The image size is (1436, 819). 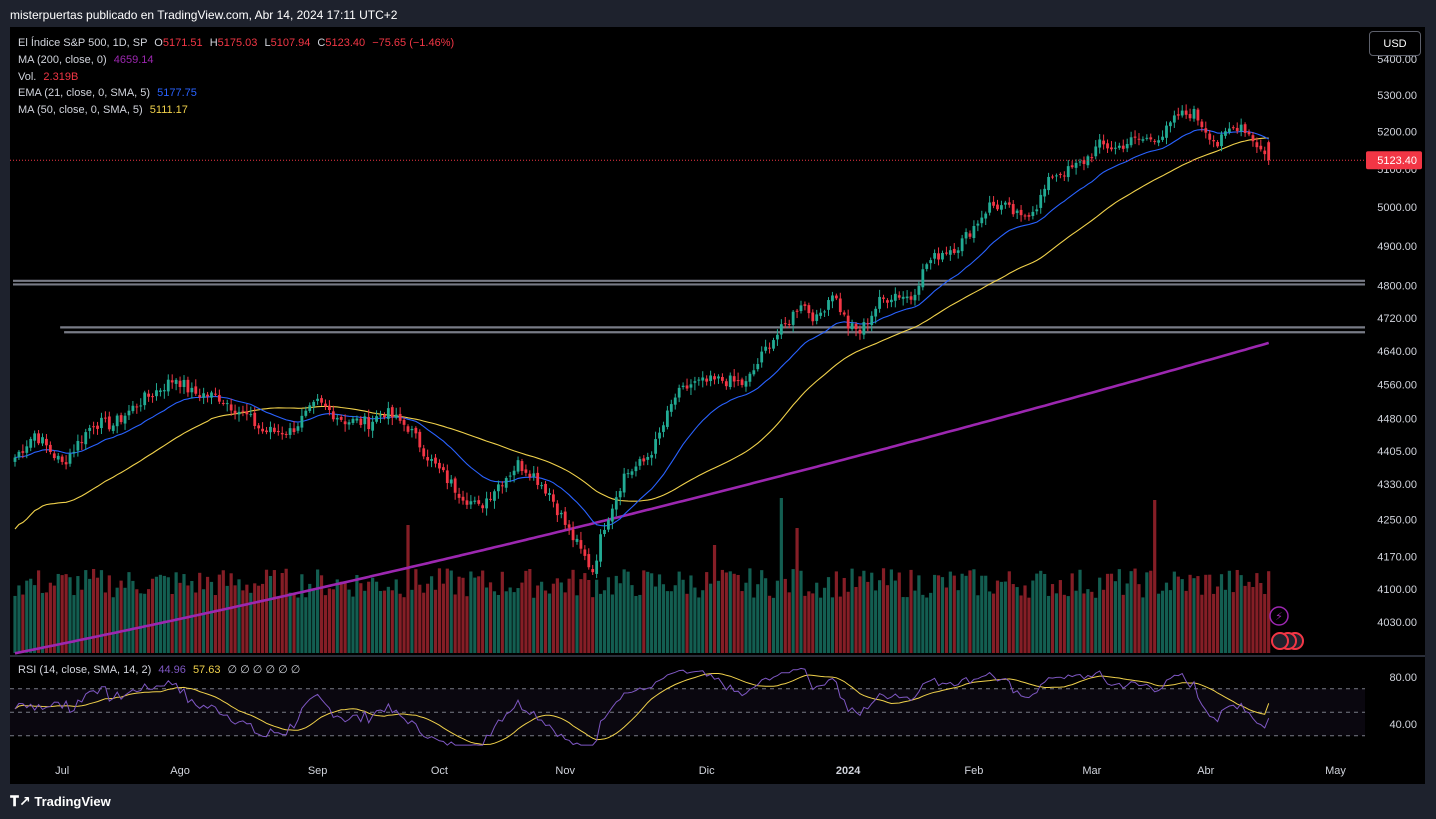 What do you see at coordinates (83, 43) in the screenshot?
I see `symbol-name: El Índice S&P 500, 1D, SP` at bounding box center [83, 43].